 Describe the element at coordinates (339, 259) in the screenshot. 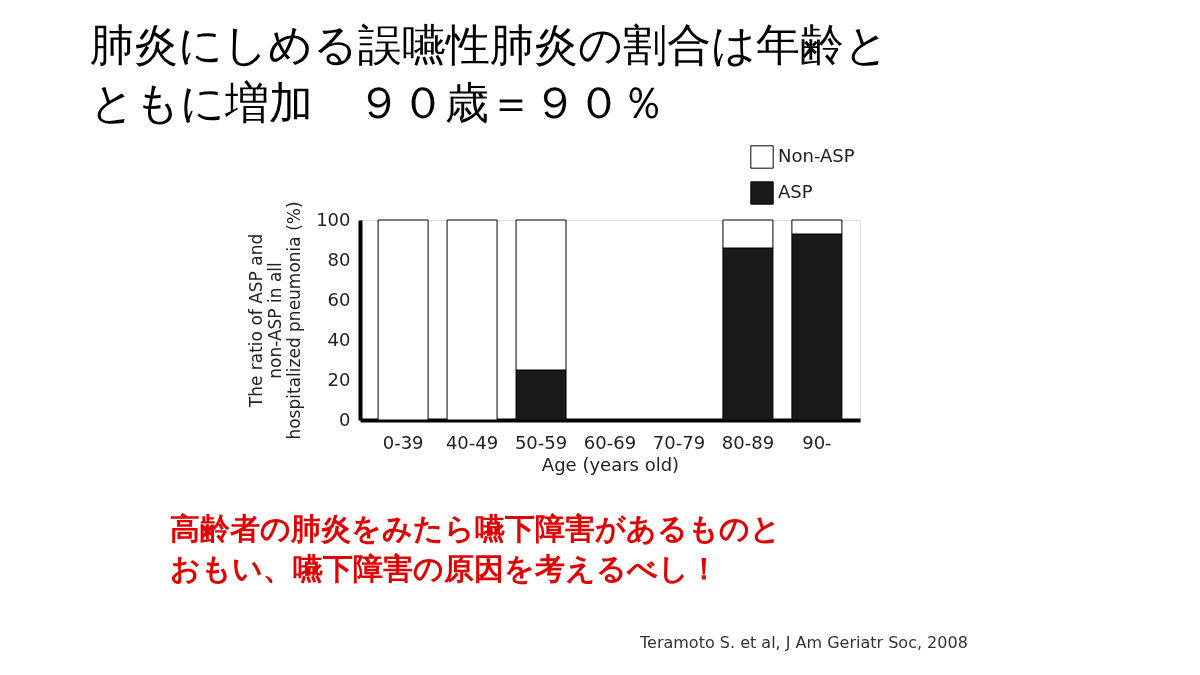

I see `y-tick-label: 80` at that location.